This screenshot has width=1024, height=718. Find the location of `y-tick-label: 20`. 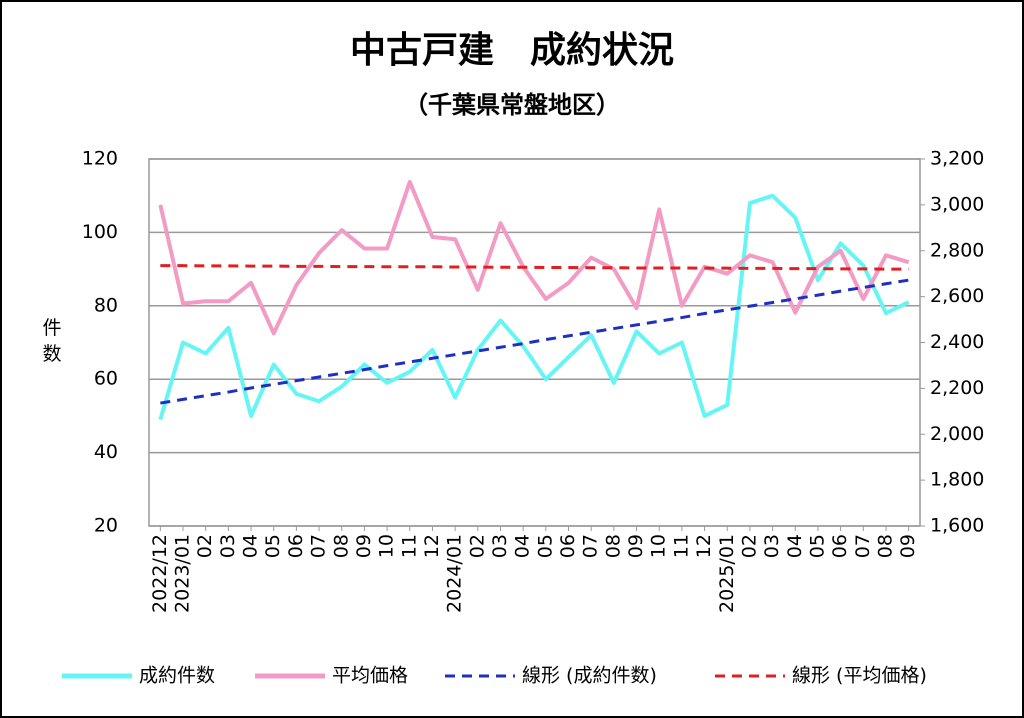

y-tick-label: 20 is located at coordinates (106, 526).